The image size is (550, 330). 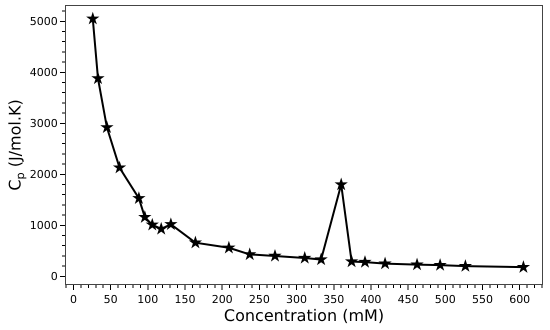 What do you see at coordinates (333, 299) in the screenshot?
I see `x-tick-label: 350` at bounding box center [333, 299].